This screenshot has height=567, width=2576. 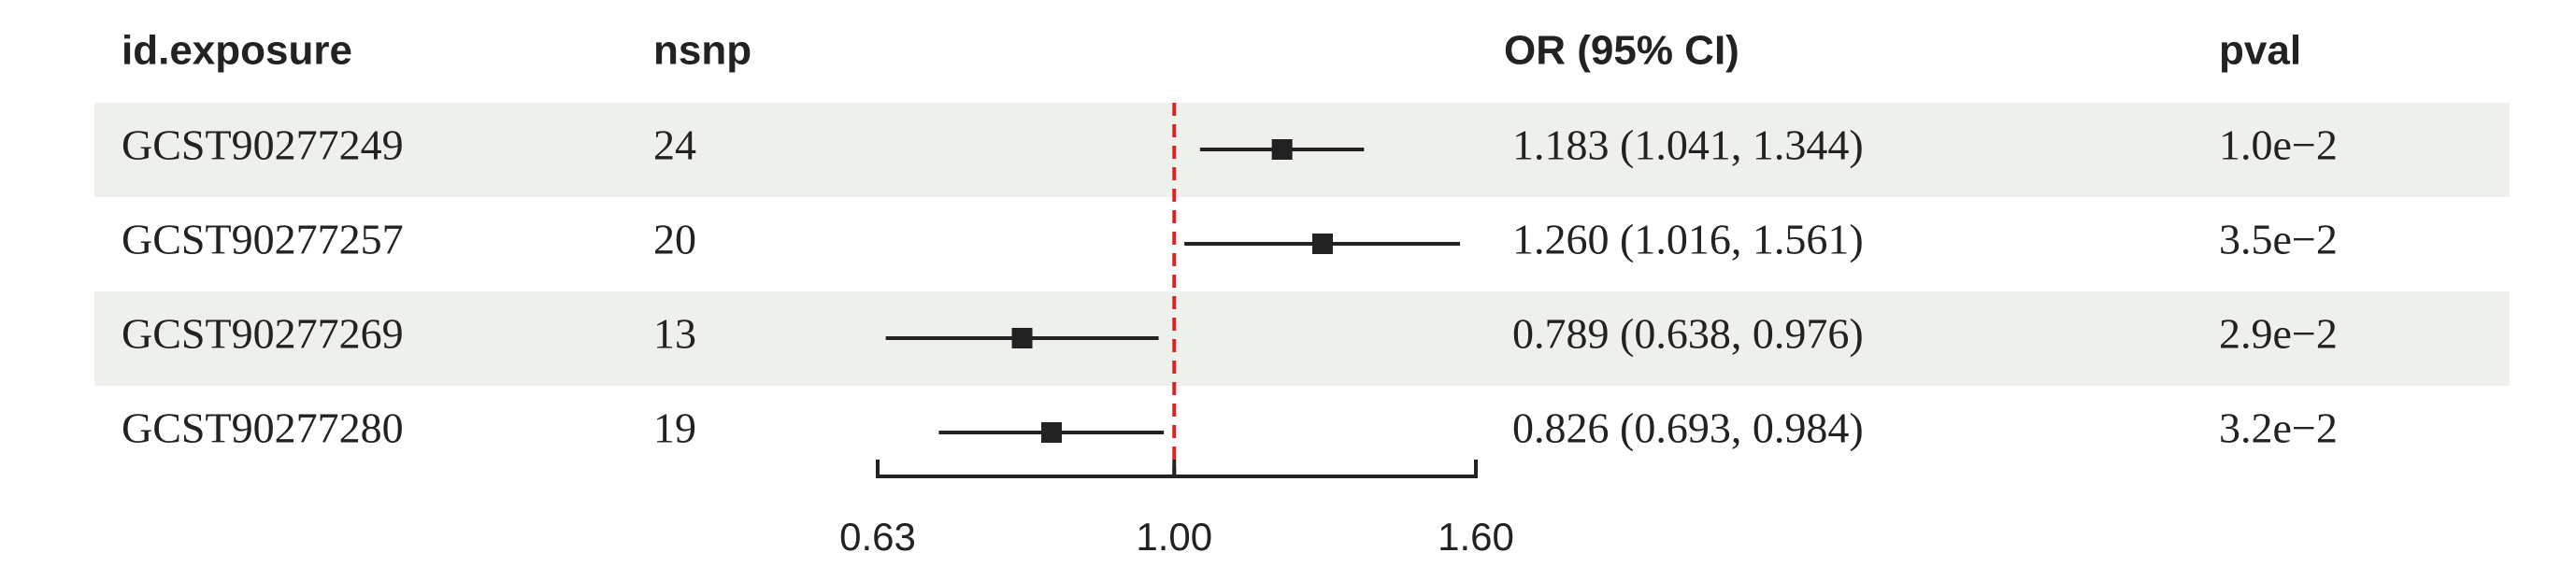 What do you see at coordinates (2278, 428) in the screenshot?
I see `pval: 3.2e−2` at bounding box center [2278, 428].